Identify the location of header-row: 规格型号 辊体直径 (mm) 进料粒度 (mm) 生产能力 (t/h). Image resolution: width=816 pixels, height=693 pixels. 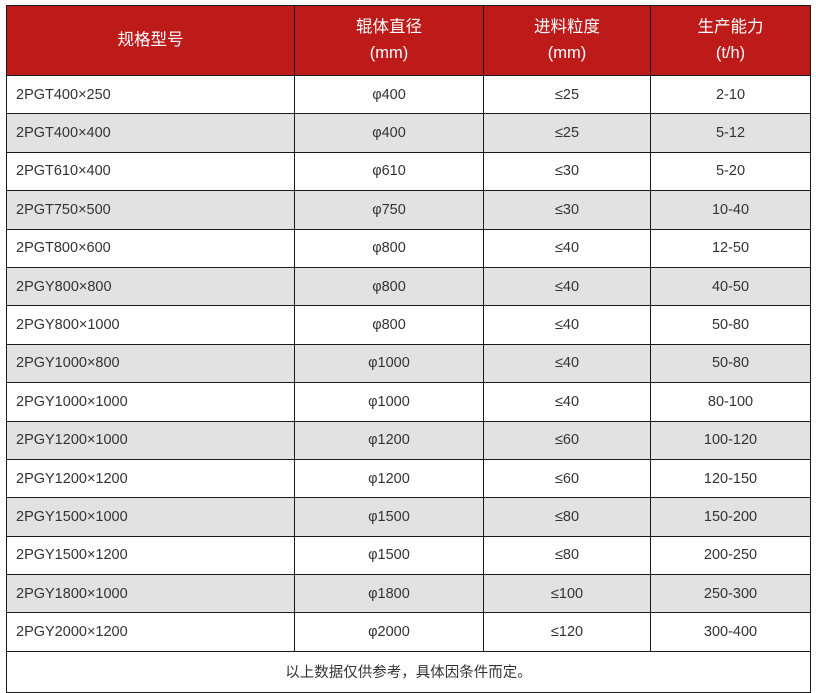
(408, 40).